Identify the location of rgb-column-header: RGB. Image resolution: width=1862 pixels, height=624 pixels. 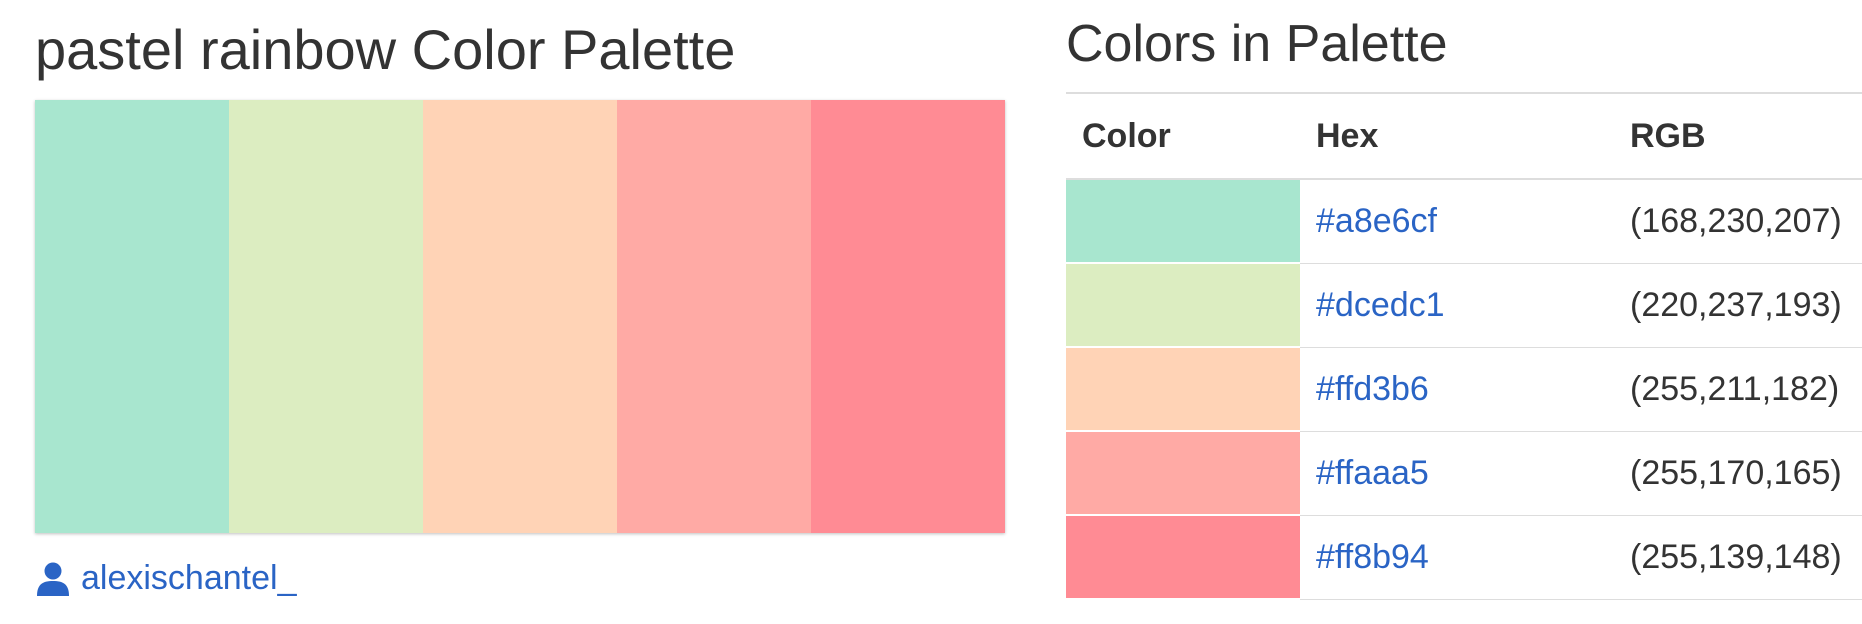
(1738, 136).